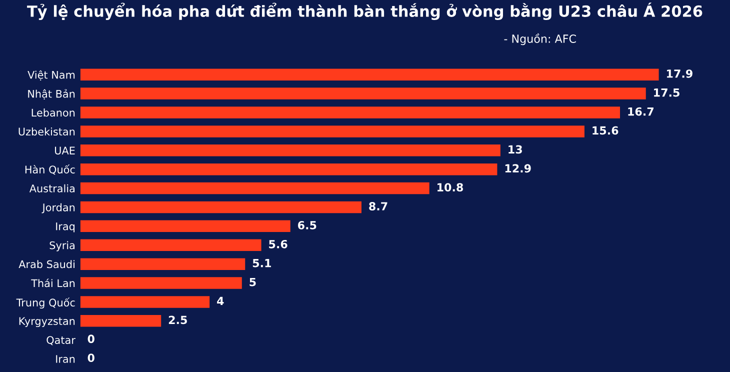  I want to click on y-tick-label: Nhật Bản, so click(51, 94).